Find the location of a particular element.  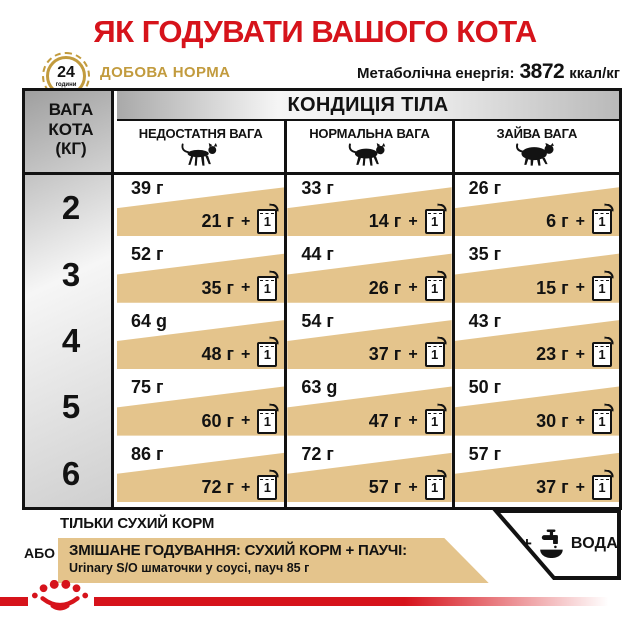

mixed-amount: 37 г +1 is located at coordinates (407, 352).